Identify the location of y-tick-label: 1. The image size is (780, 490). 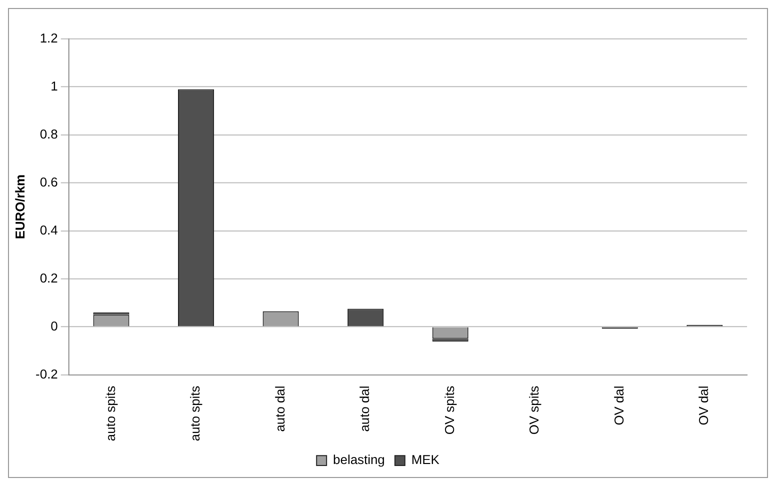
(54, 86).